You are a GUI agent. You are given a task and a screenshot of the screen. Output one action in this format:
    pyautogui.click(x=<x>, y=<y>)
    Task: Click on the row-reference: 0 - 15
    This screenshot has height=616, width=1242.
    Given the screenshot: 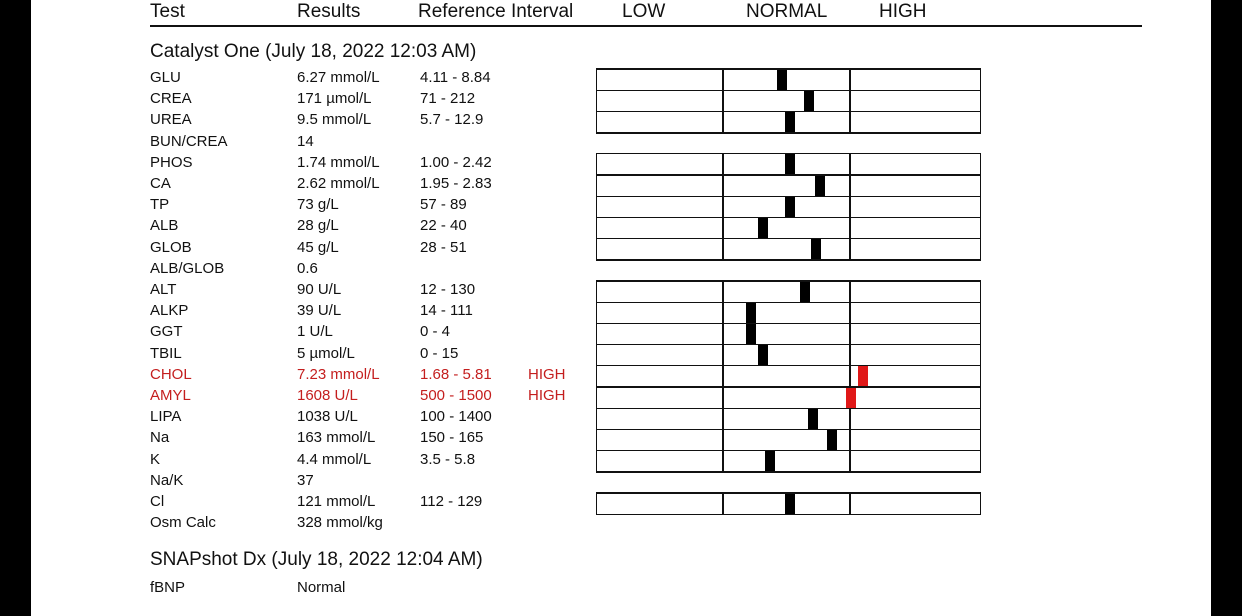 What is the action you would take?
    pyautogui.click(x=439, y=353)
    